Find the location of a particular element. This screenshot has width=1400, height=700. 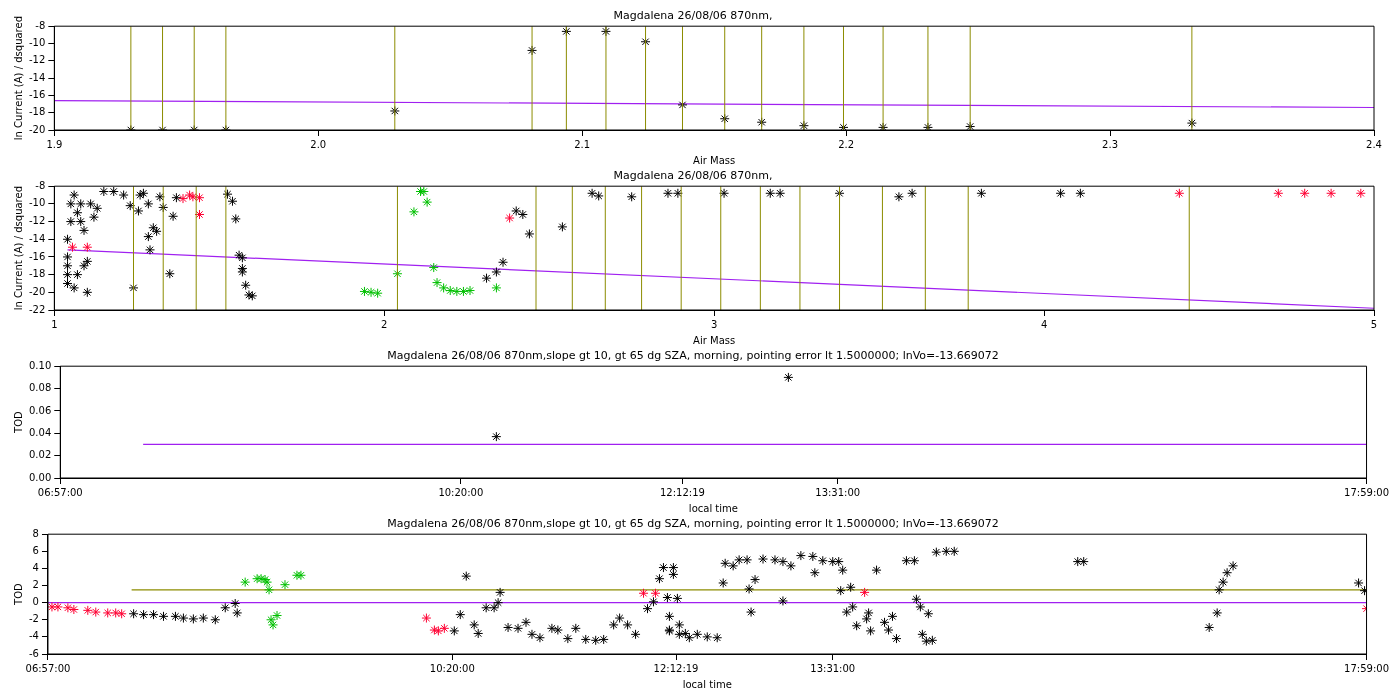

y-tick-label: 0.00 is located at coordinates (40, 477).